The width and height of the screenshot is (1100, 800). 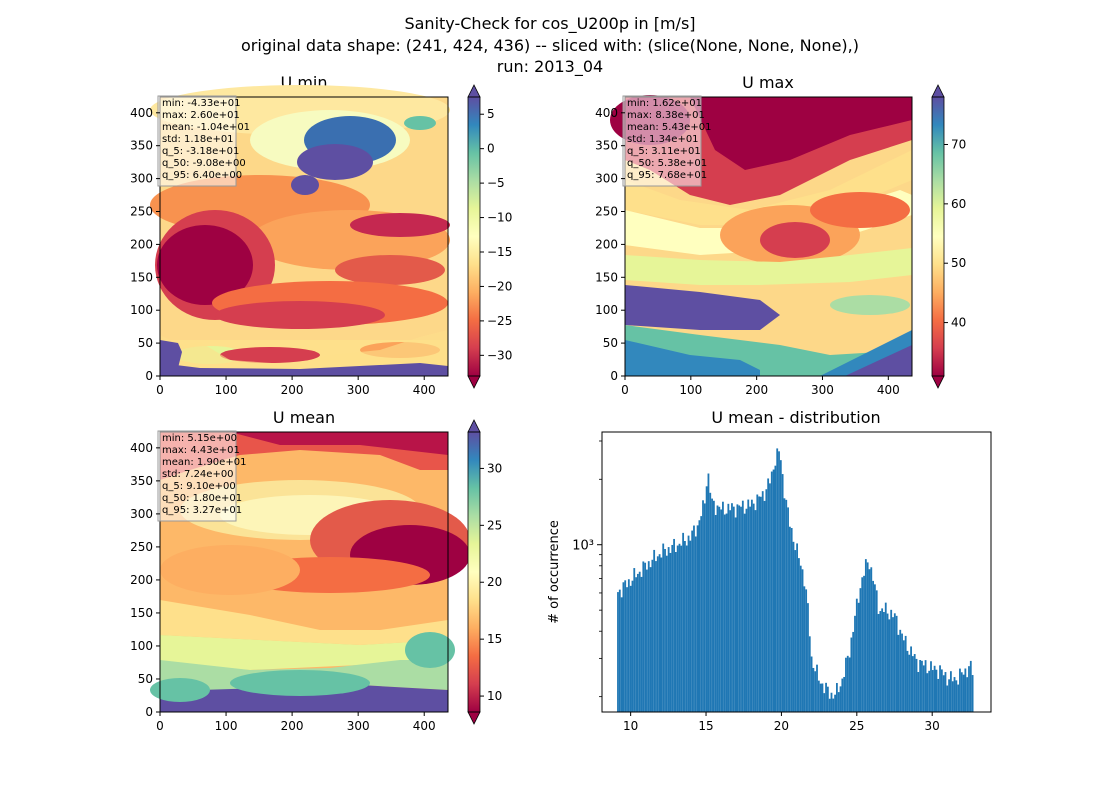 I want to click on axes-frame-distribution, so click(x=796, y=572).